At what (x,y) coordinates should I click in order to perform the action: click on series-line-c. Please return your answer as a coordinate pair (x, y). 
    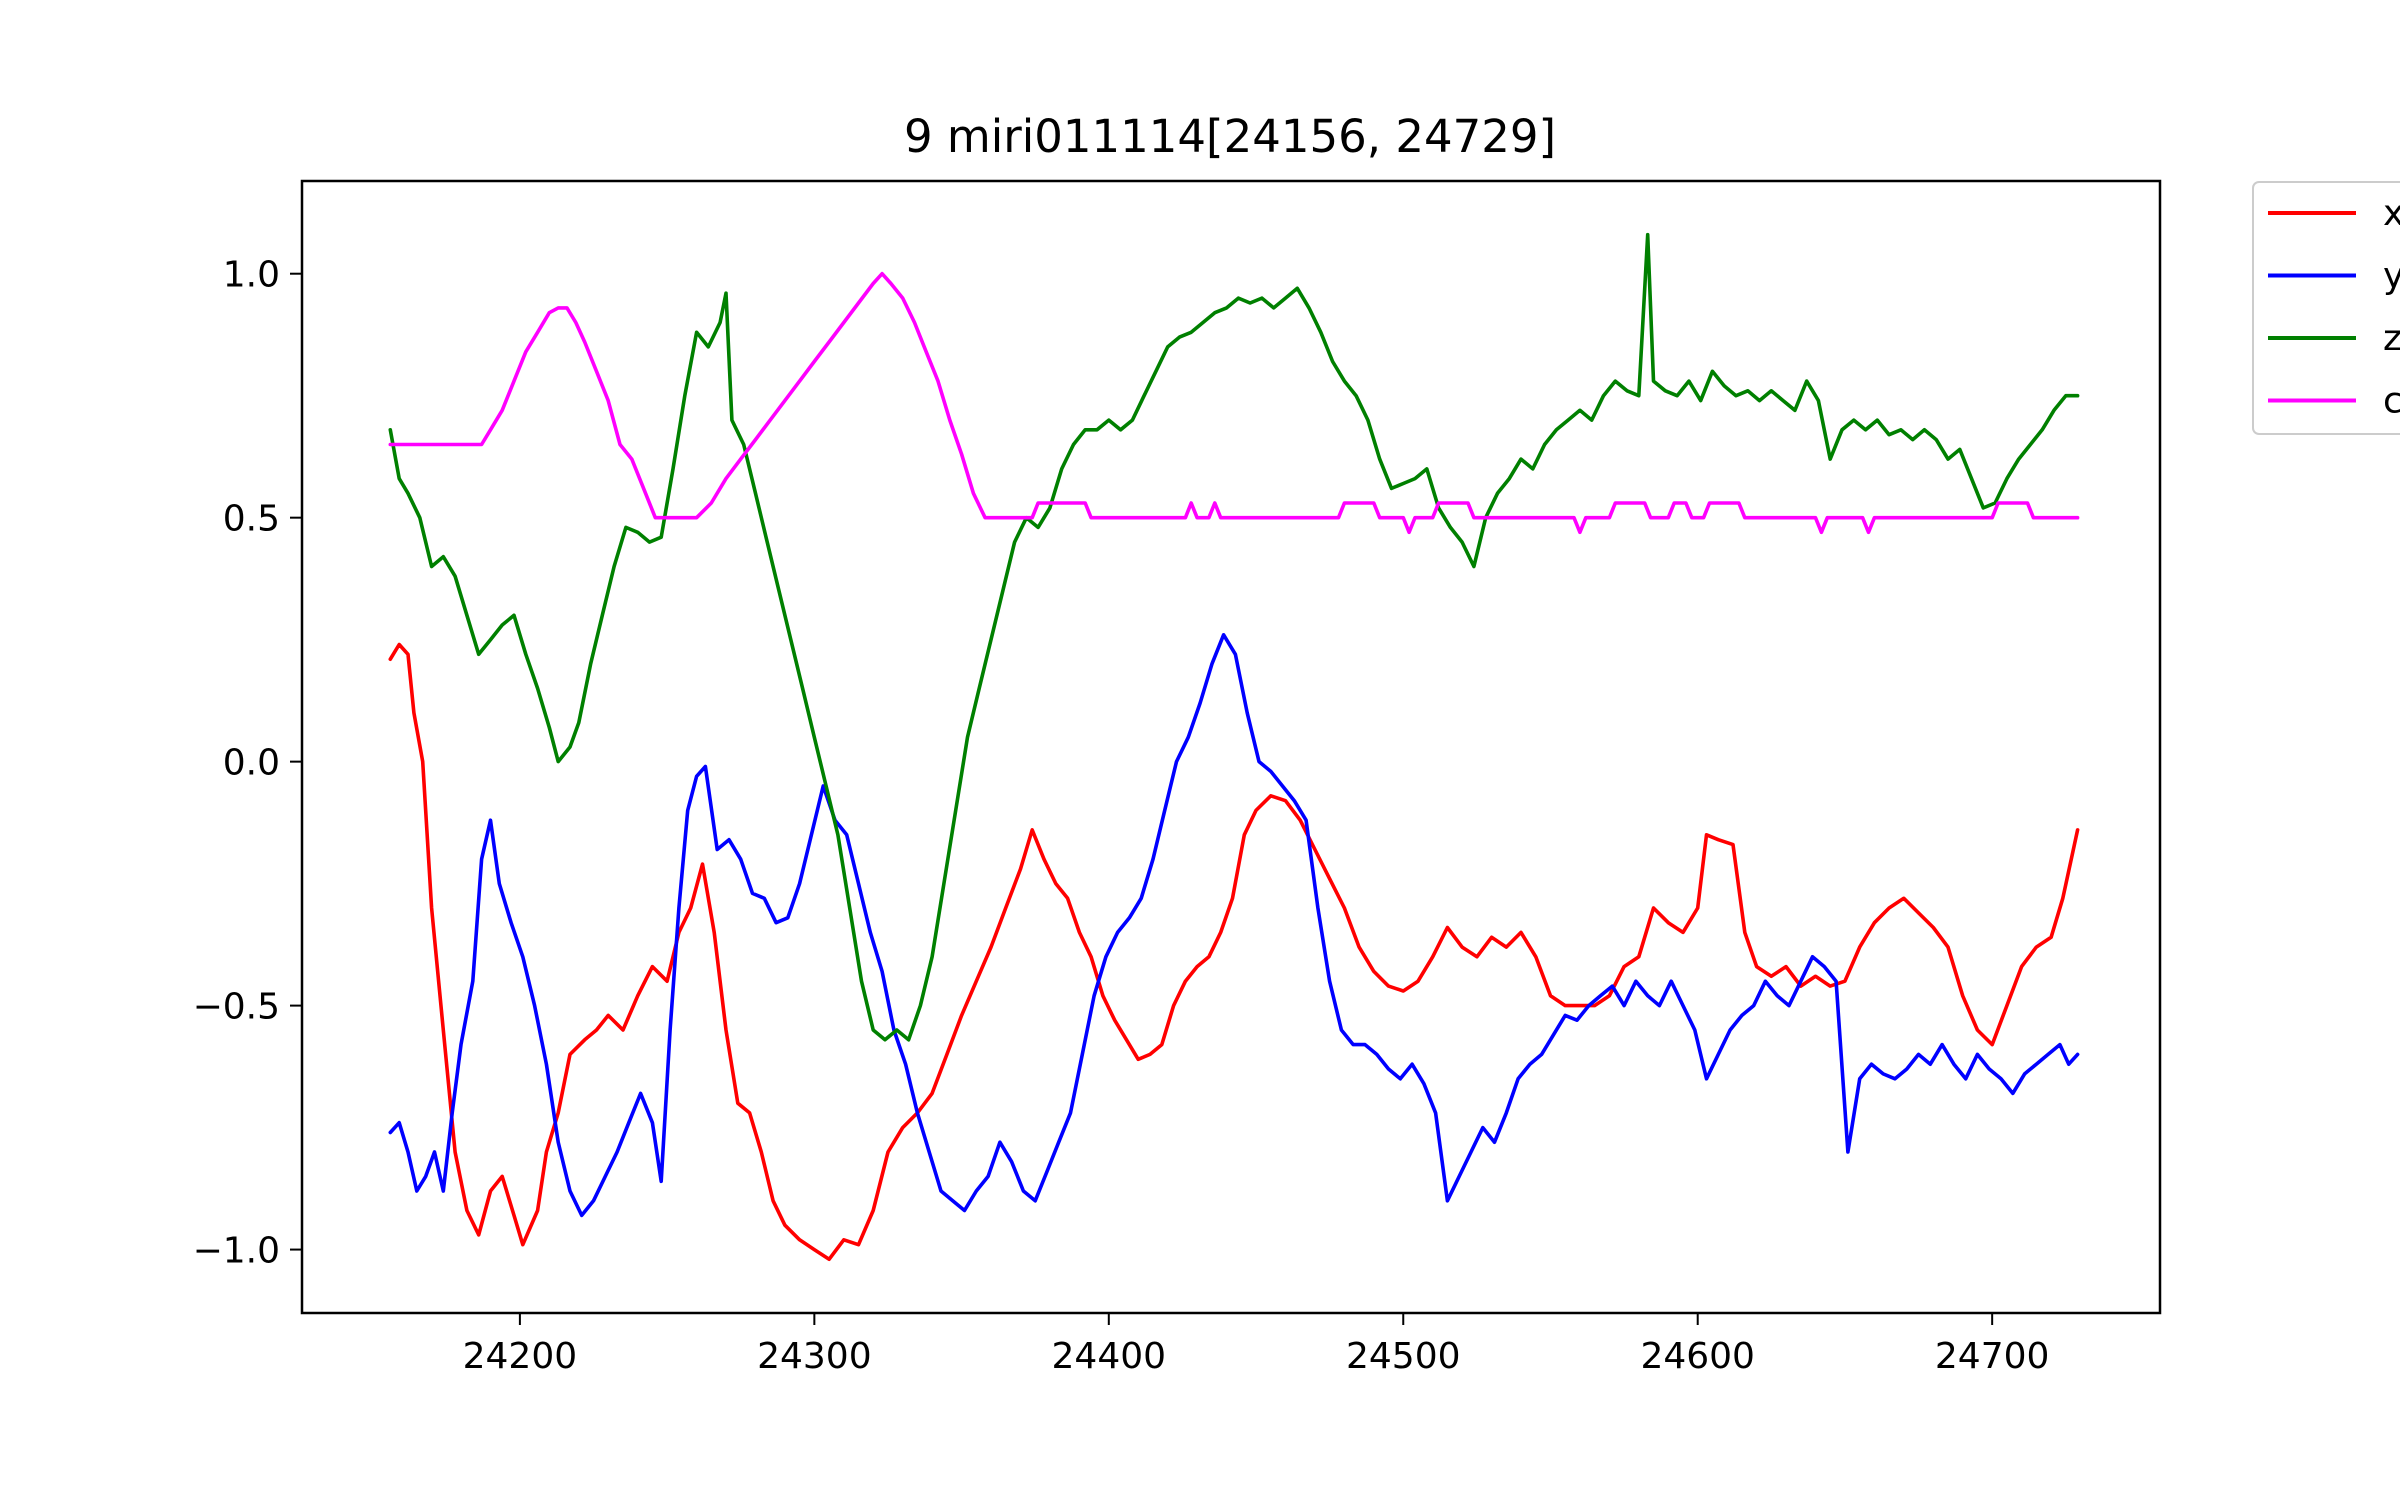
    Looking at the image, I should click on (1234, 403).